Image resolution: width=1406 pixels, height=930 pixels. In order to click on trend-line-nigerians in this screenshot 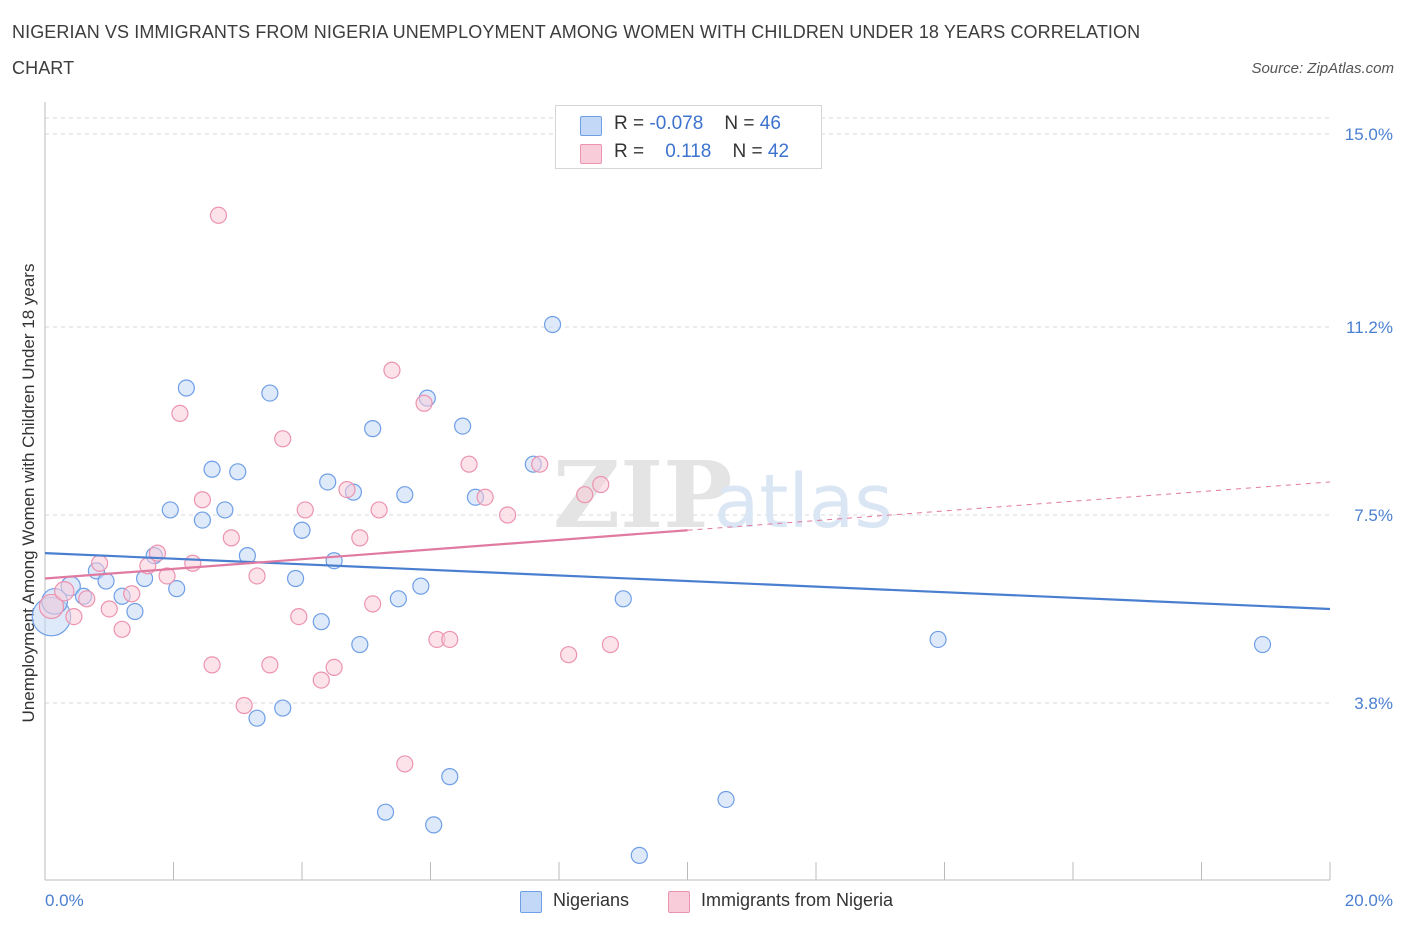, I will do `click(687, 581)`.